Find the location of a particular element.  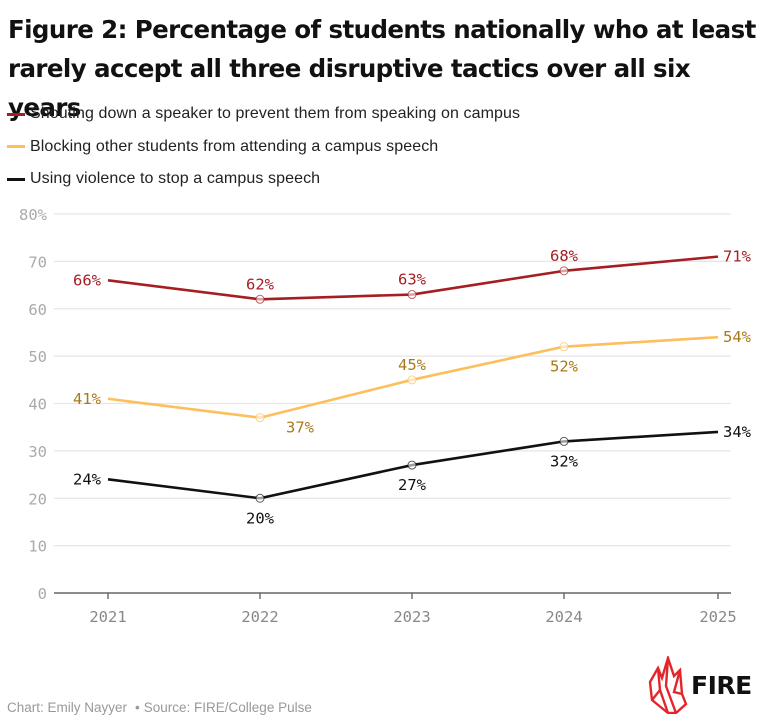

data-label: 37% is located at coordinates (300, 428).